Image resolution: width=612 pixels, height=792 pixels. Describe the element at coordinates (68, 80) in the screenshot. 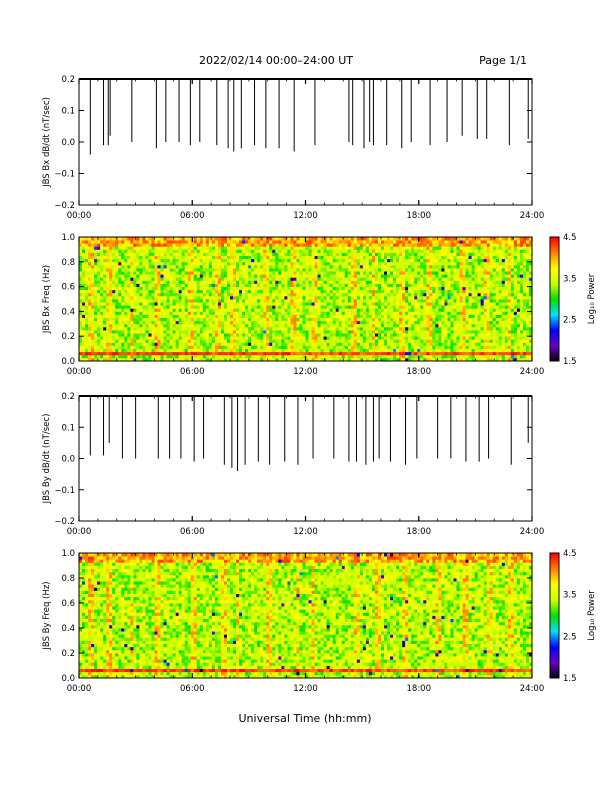

I see `y-tick-label: 0.2` at that location.